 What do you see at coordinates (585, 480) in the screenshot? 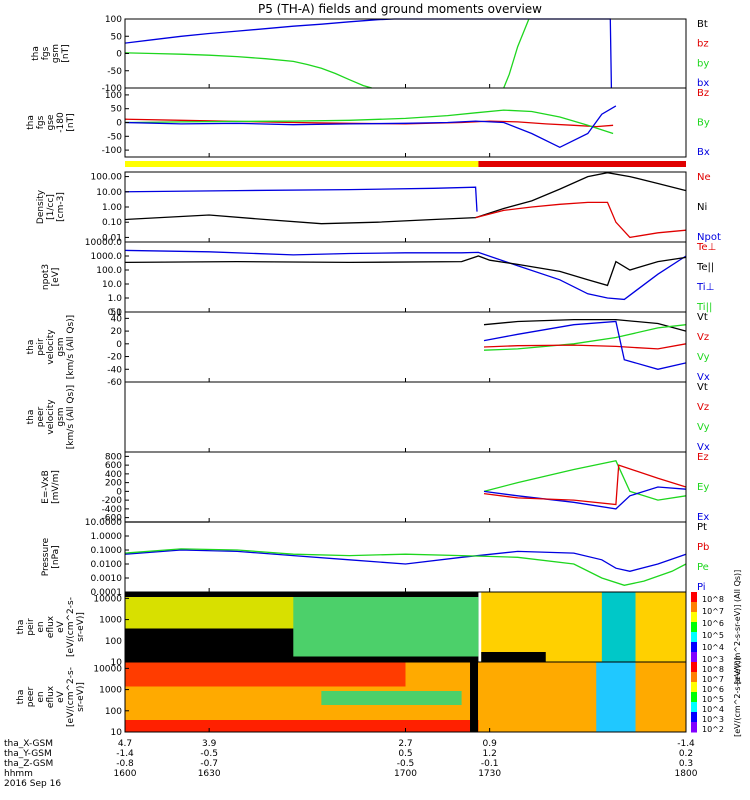
I see `series-line-Ey` at bounding box center [585, 480].